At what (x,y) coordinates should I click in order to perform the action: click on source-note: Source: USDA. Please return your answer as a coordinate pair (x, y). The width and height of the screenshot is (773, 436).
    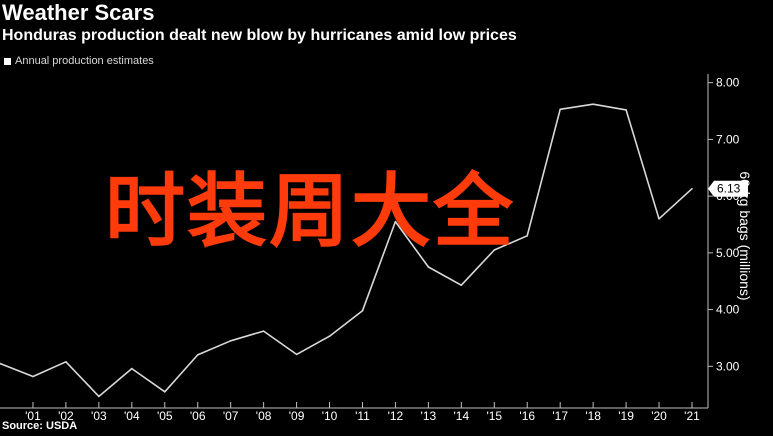
    Looking at the image, I should click on (40, 426).